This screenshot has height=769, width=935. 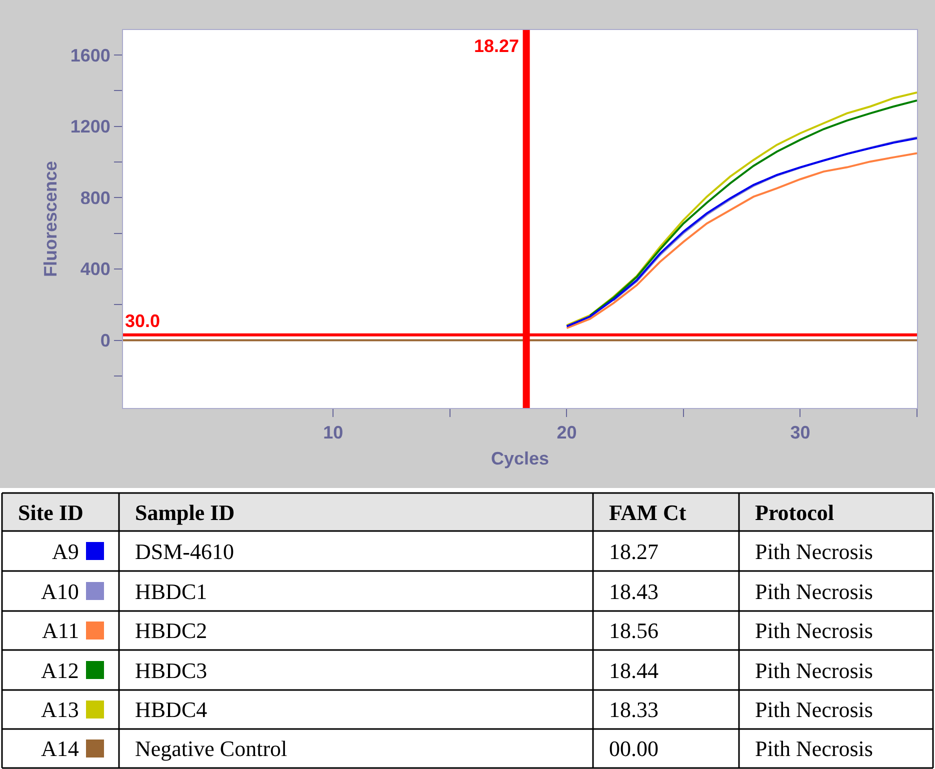 I want to click on y-axis-title: Fluorescence, so click(x=50, y=219).